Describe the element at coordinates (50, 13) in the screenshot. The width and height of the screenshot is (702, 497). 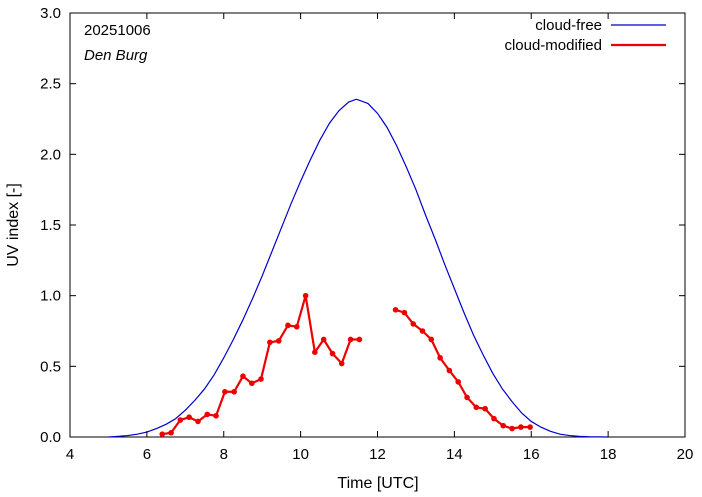
I see `y-tick-label-3: 3.0` at that location.